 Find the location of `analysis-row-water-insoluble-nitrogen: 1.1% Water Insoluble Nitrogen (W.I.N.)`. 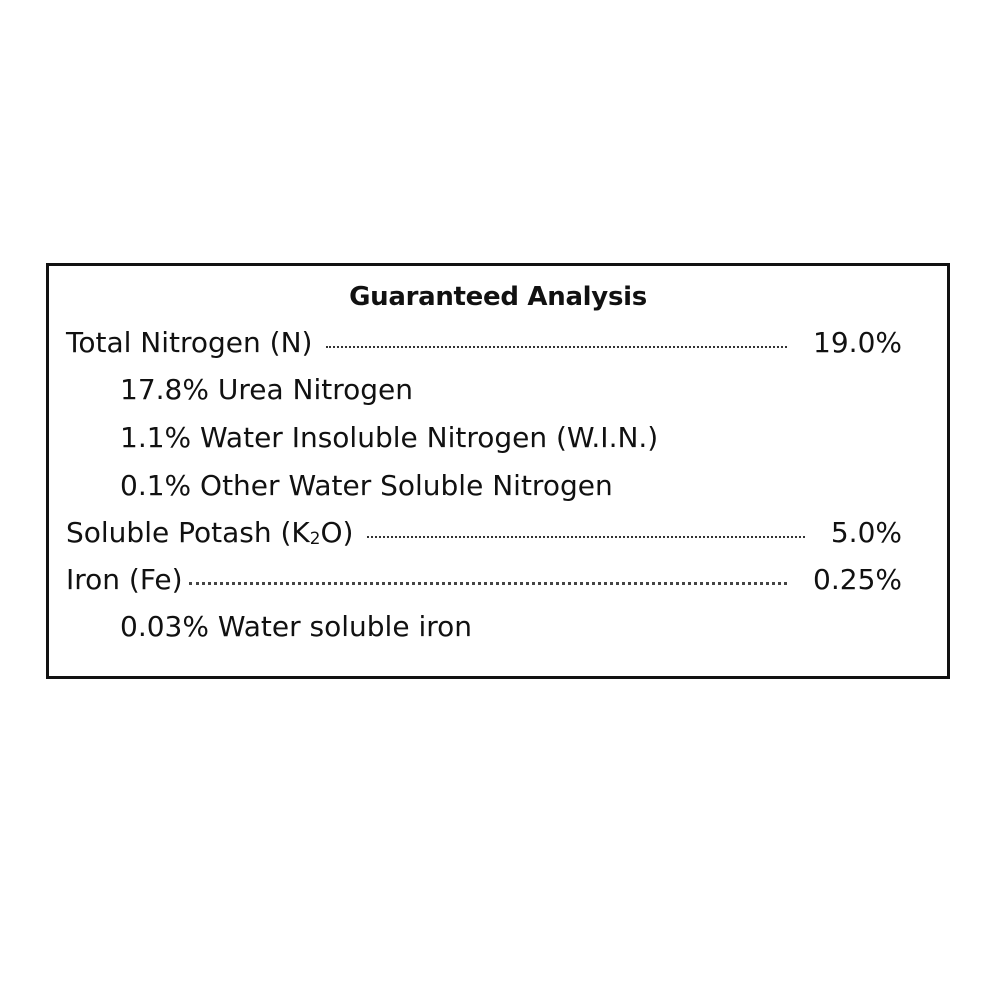

analysis-row-water-insoluble-nitrogen: 1.1% Water Insoluble Nitrogen (W.I.N.) is located at coordinates (511, 439).